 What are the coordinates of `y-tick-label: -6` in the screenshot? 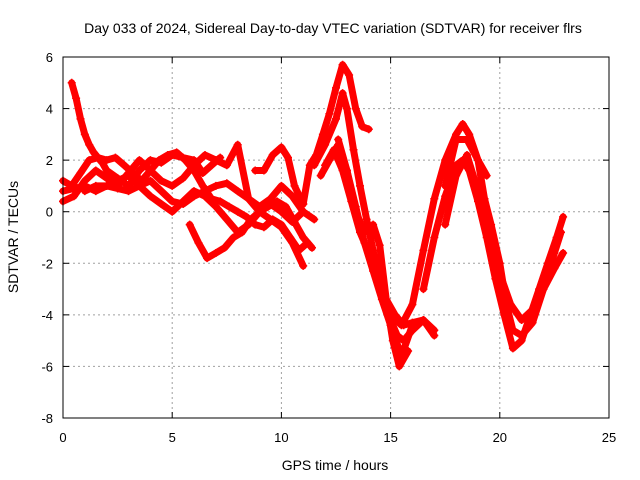 It's located at (47, 366).